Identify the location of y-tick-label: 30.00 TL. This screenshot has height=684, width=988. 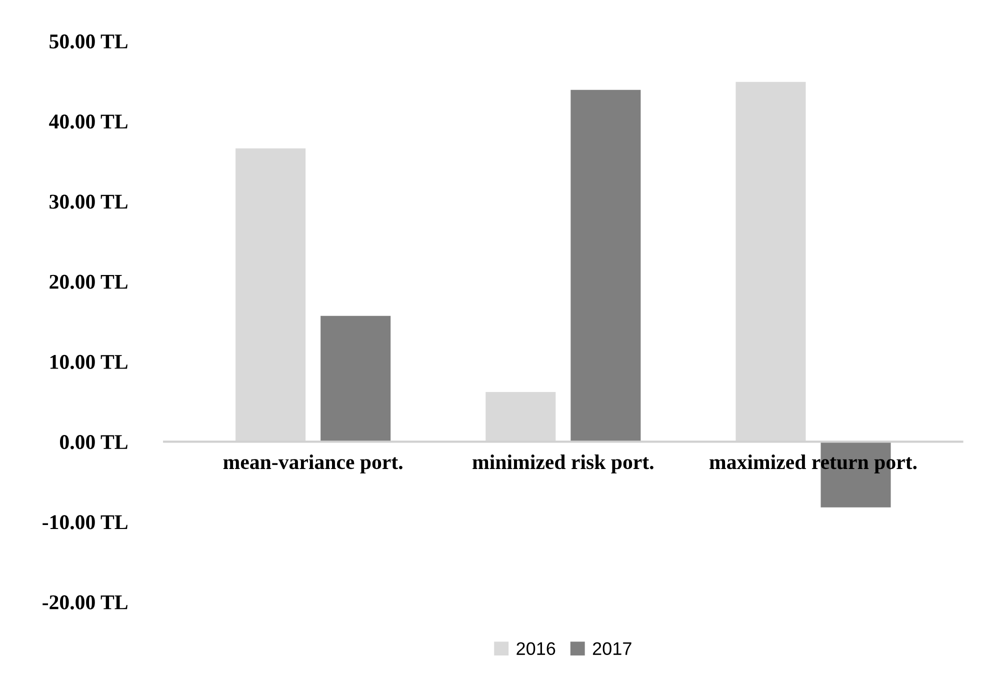
(89, 201).